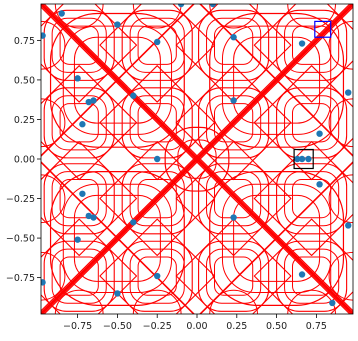 The image size is (358, 341). What do you see at coordinates (157, 326) in the screenshot?
I see `x-tick-label-2: −0.25` at bounding box center [157, 326].